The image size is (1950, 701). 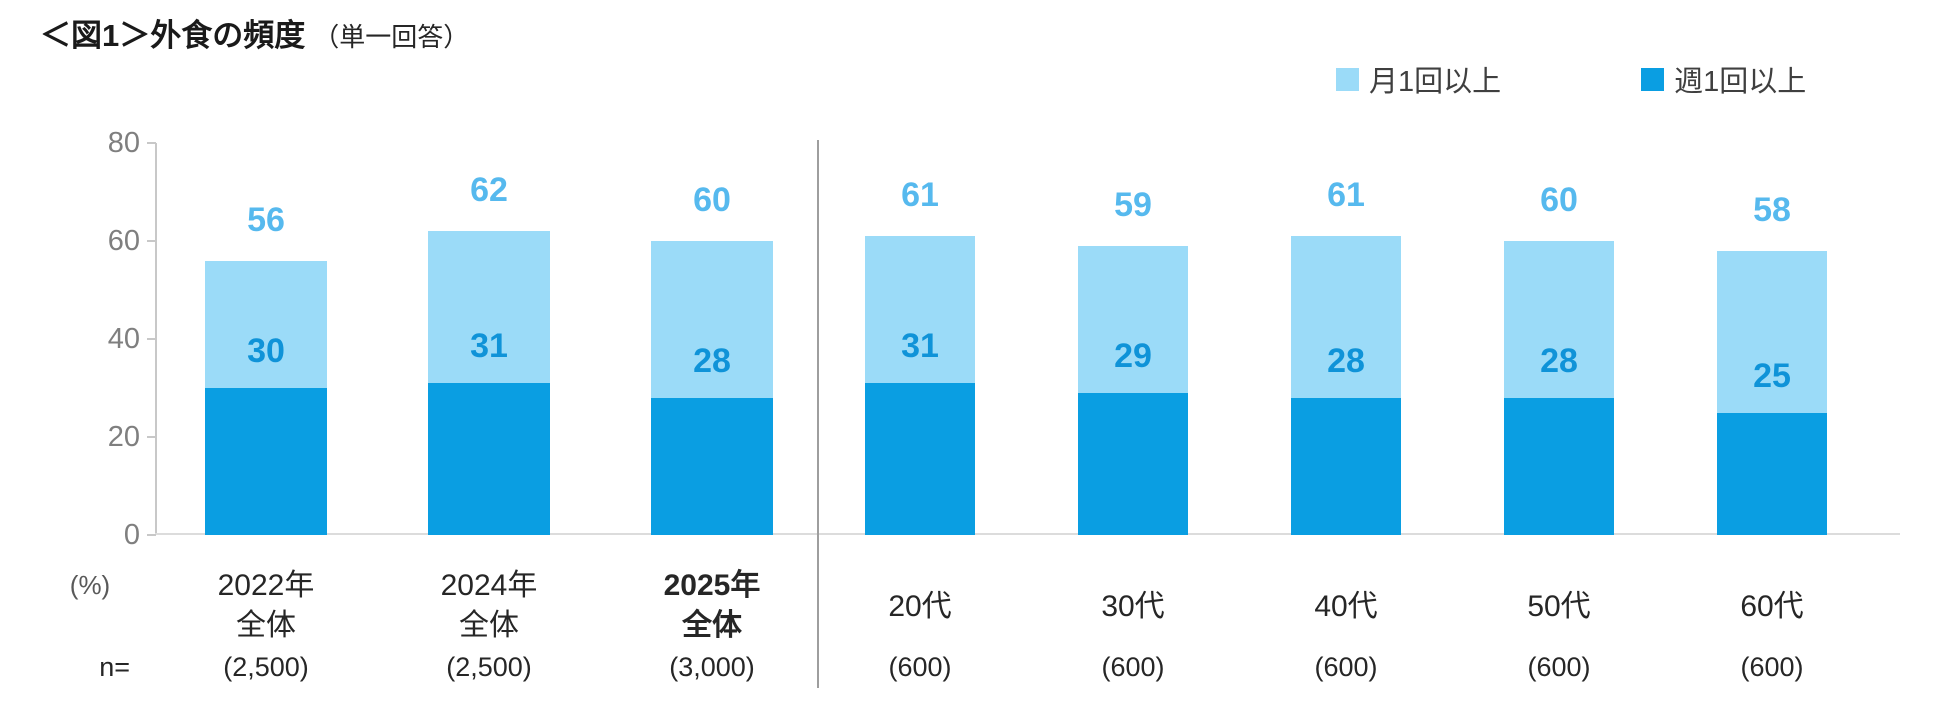 What do you see at coordinates (1133, 355) in the screenshot?
I see `bar-value-weekly: 29` at bounding box center [1133, 355].